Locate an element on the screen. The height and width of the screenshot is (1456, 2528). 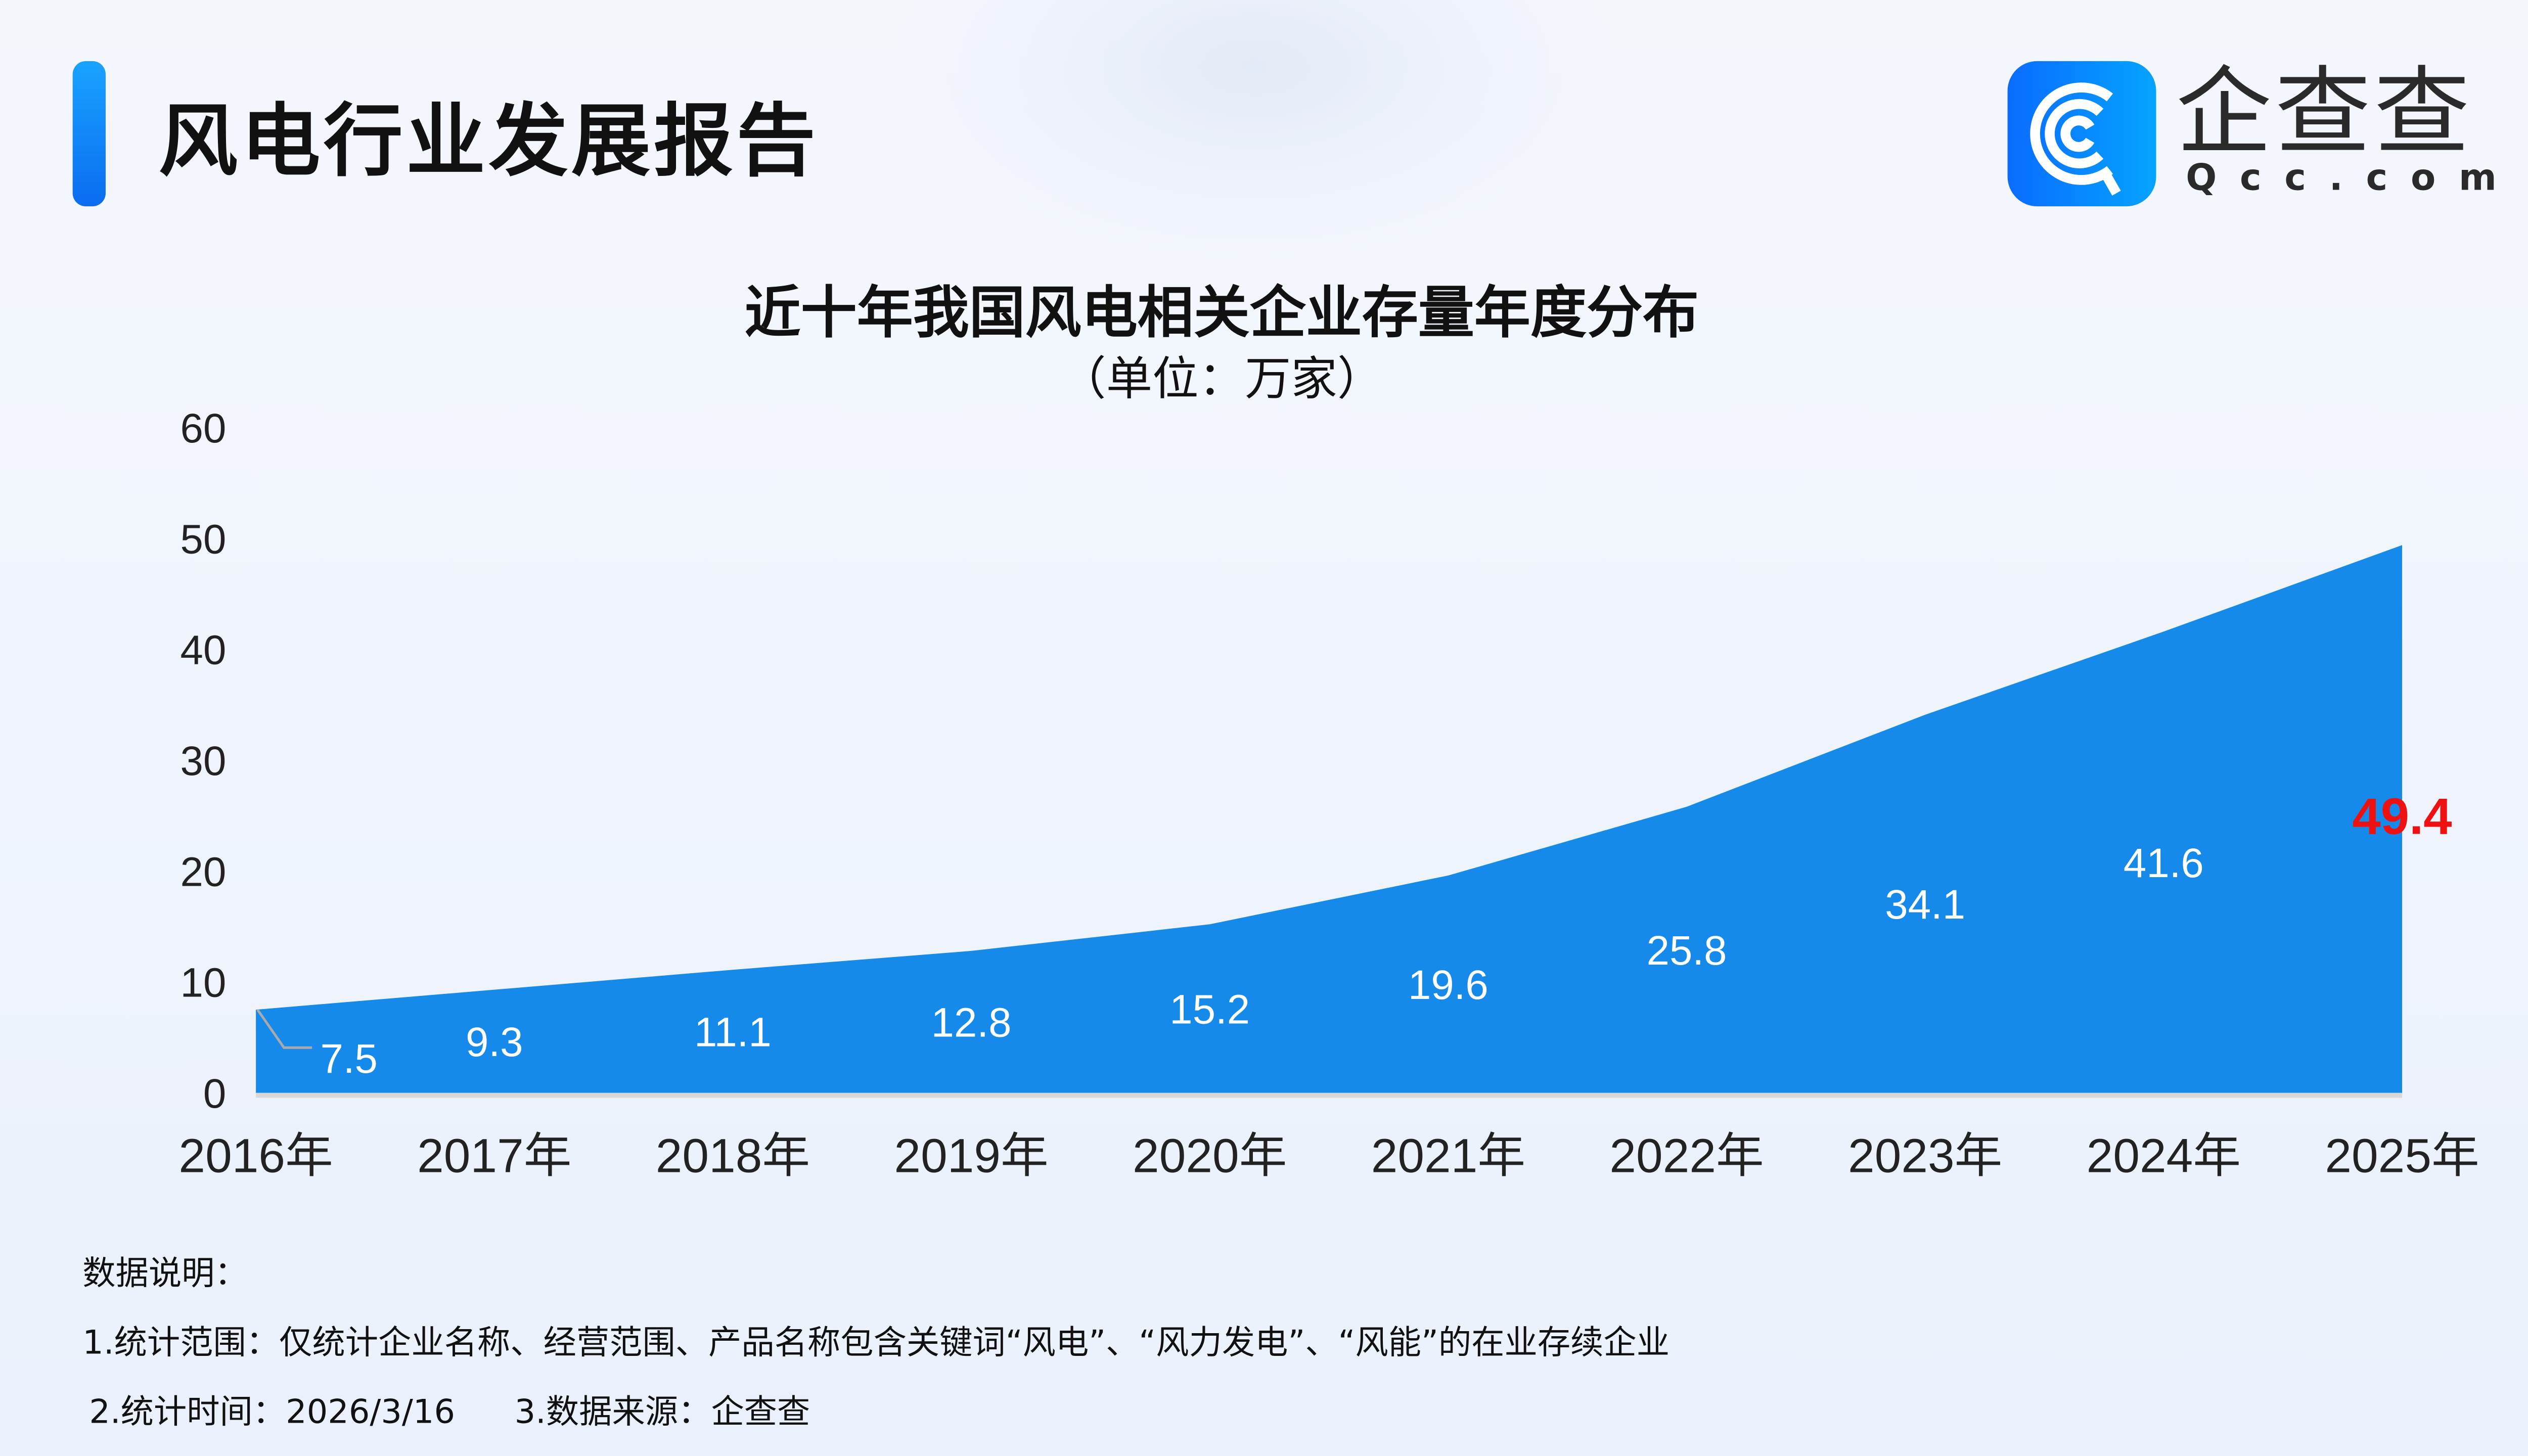
x-tick-label: 2020年 is located at coordinates (1210, 1155).